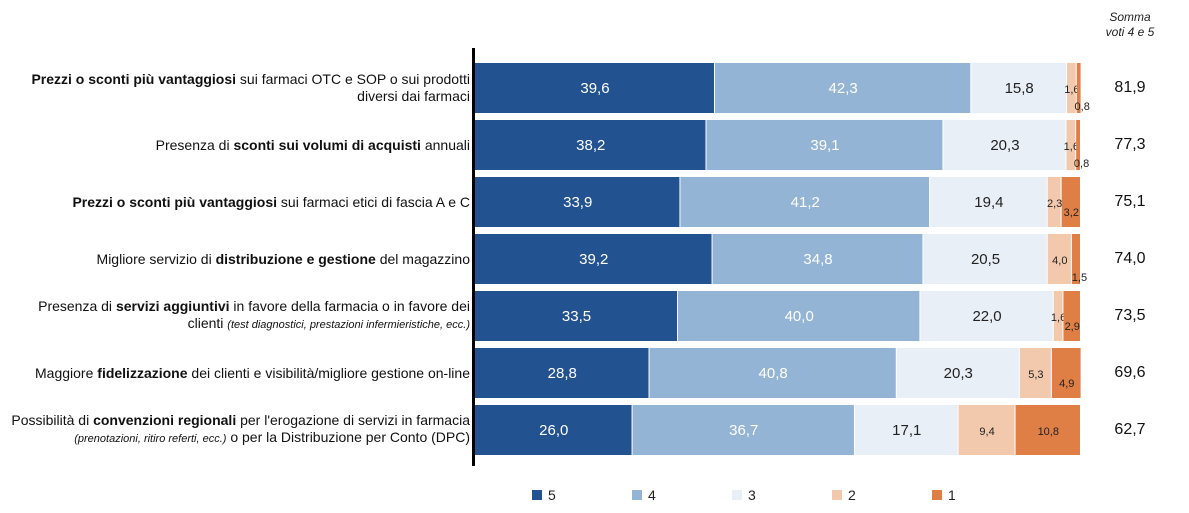  I want to click on data-label: 42,3, so click(843, 88).